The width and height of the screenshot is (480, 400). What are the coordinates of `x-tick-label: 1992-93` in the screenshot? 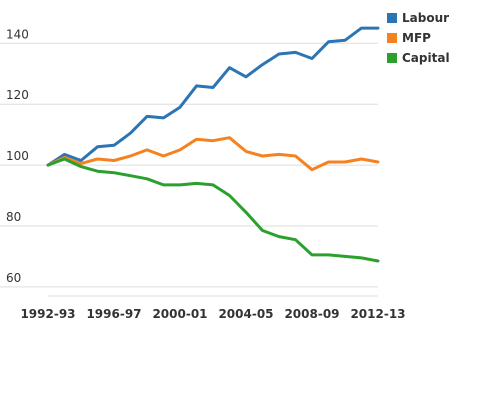 It's located at (47, 314).